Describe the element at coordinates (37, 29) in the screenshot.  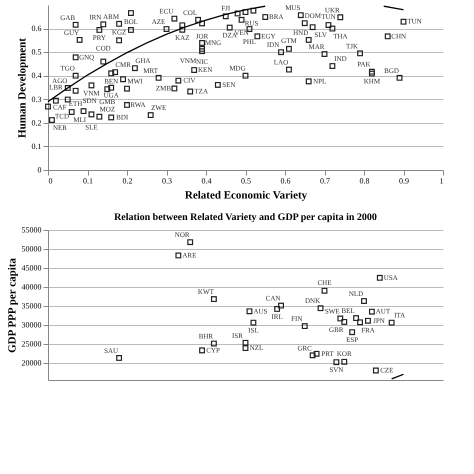
I see `y-tick-label: 0.6` at that location.